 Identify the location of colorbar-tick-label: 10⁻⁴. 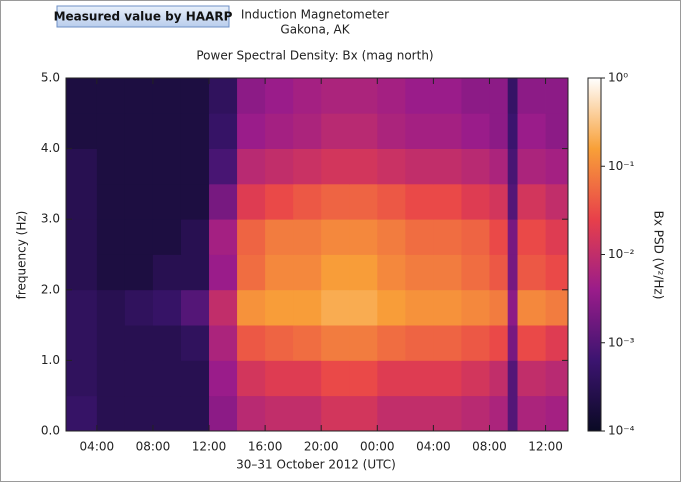
(621, 431).